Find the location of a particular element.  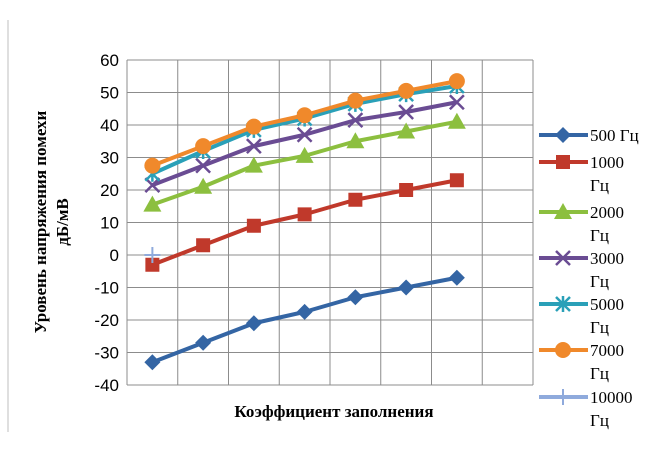

y-tick-label: -30 is located at coordinates (106, 353).